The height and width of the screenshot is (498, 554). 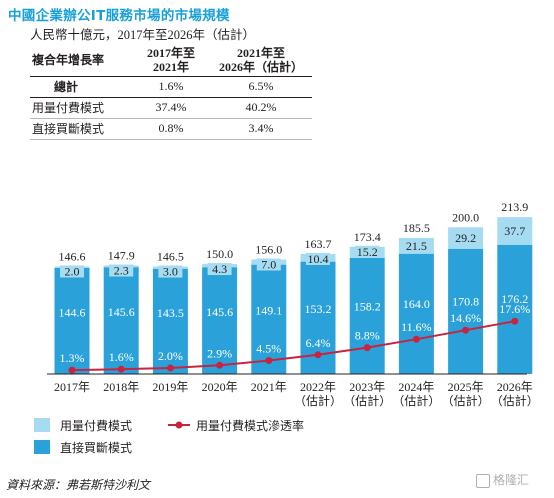 I want to click on rate-line, so click(x=293, y=346).